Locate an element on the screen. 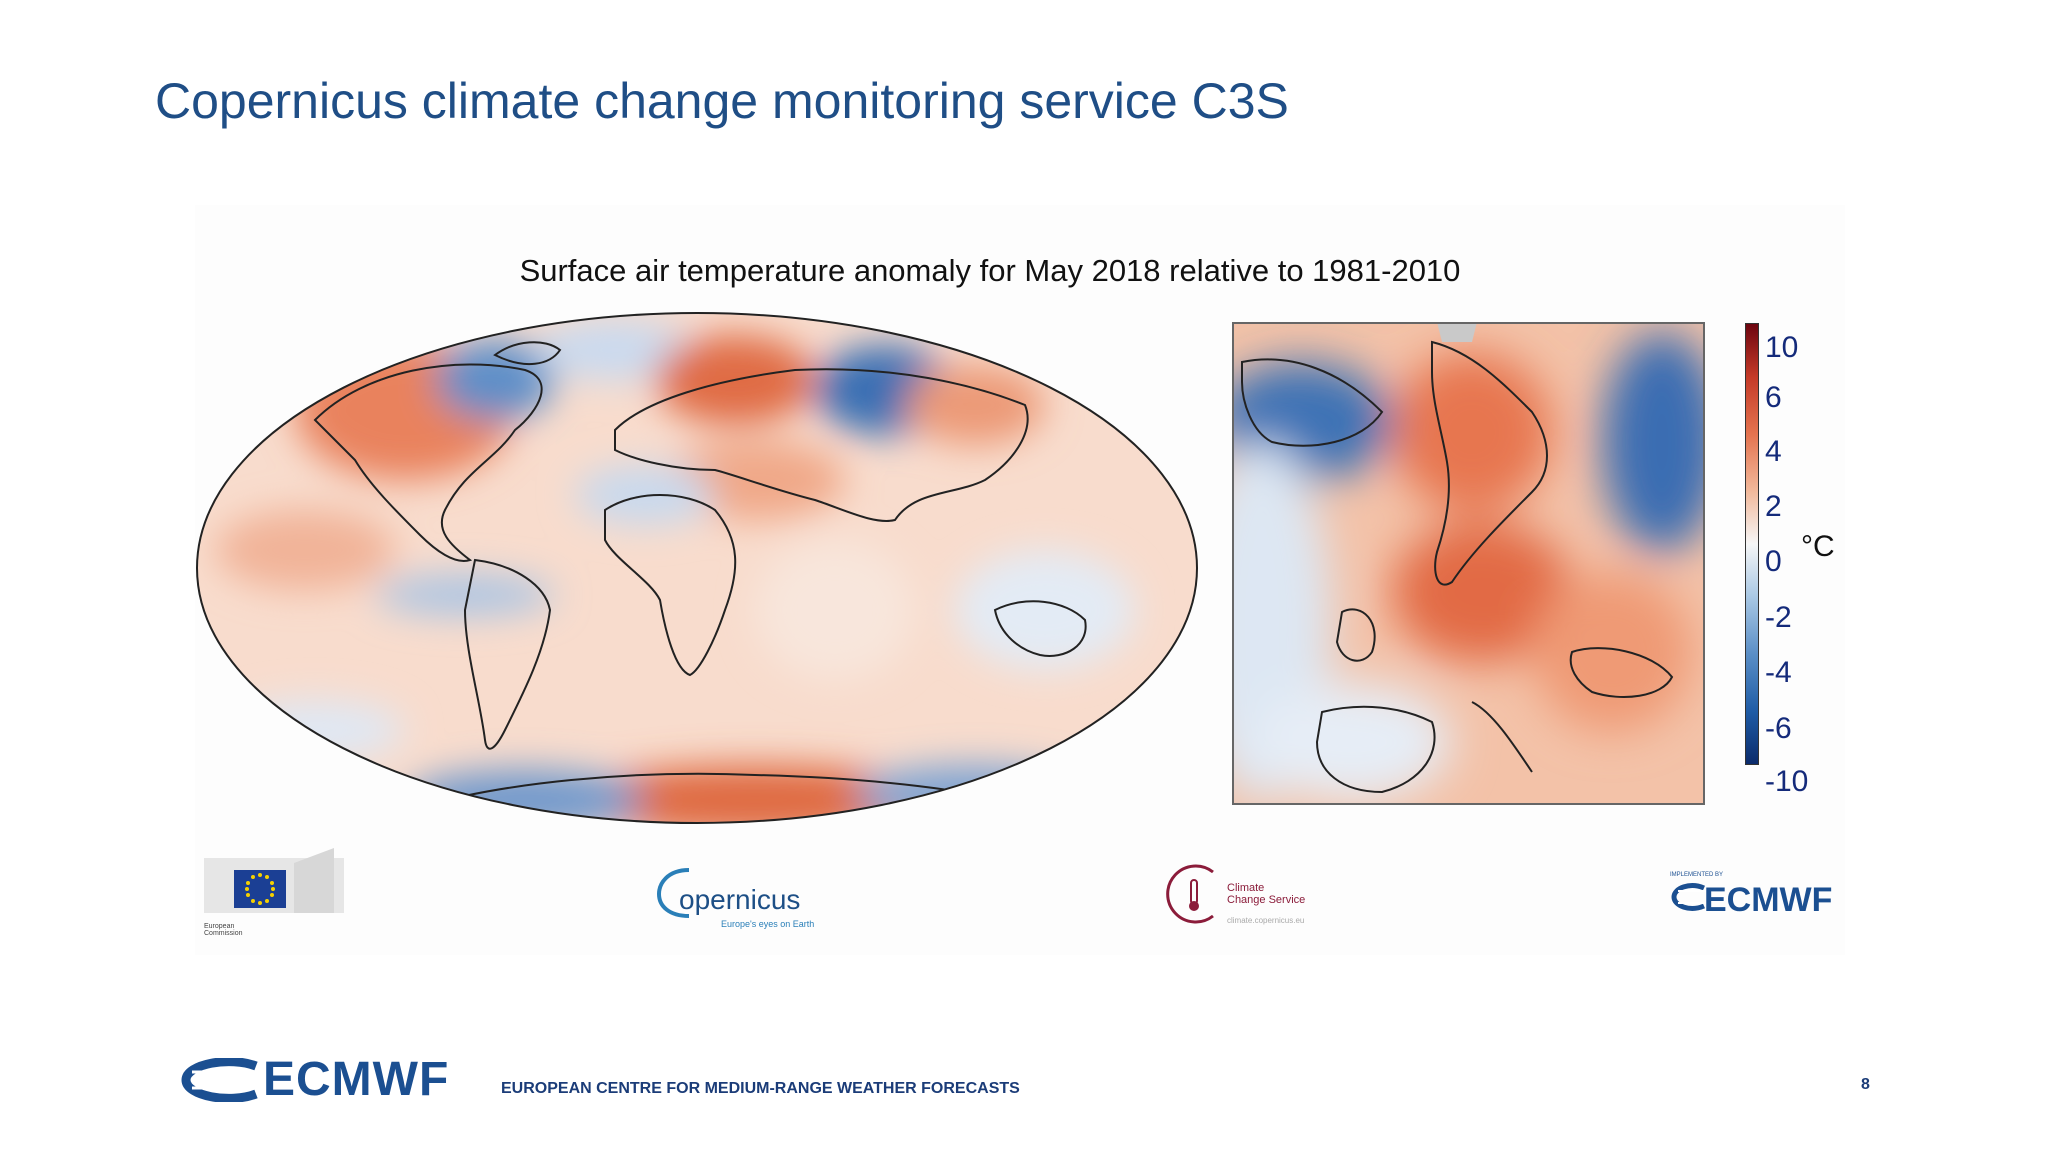 Image resolution: width=2048 pixels, height=1153 pixels. colorbar-tick: -10 is located at coordinates (1787, 781).